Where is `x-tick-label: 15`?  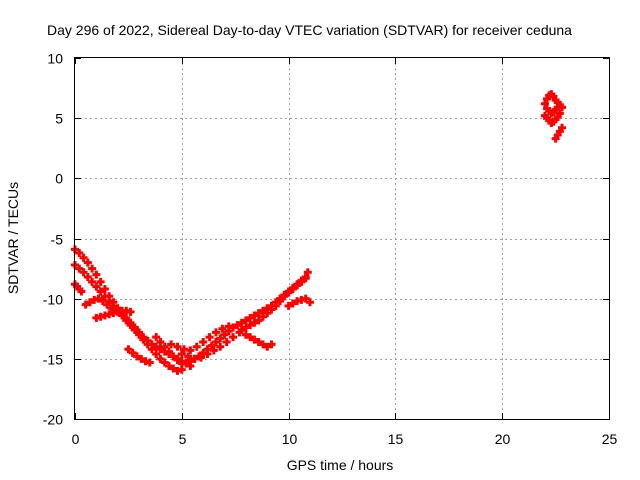 x-tick-label: 15 is located at coordinates (396, 439).